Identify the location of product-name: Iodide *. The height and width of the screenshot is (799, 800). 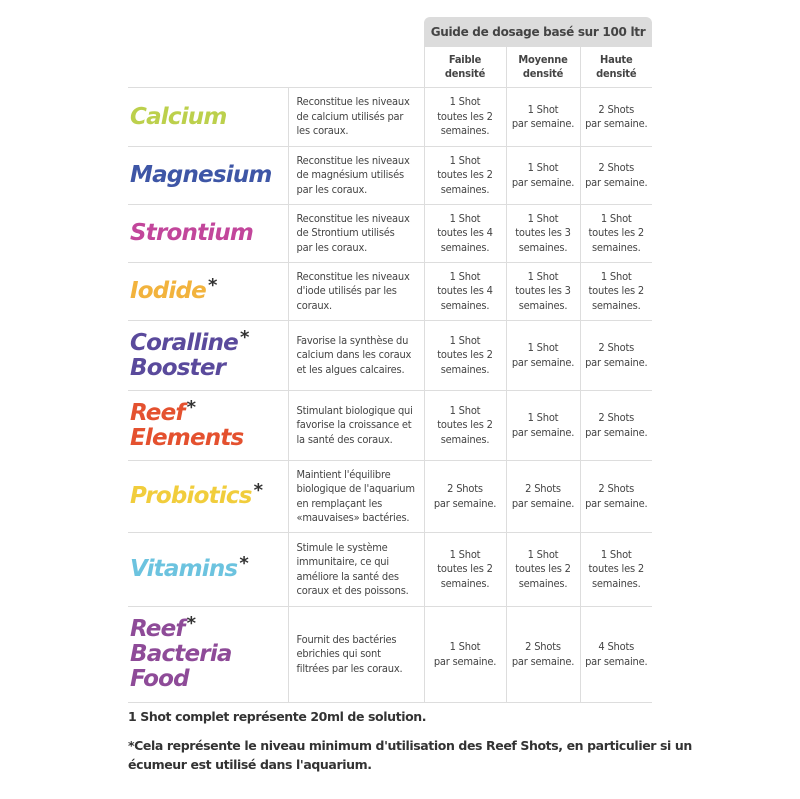
(208, 291).